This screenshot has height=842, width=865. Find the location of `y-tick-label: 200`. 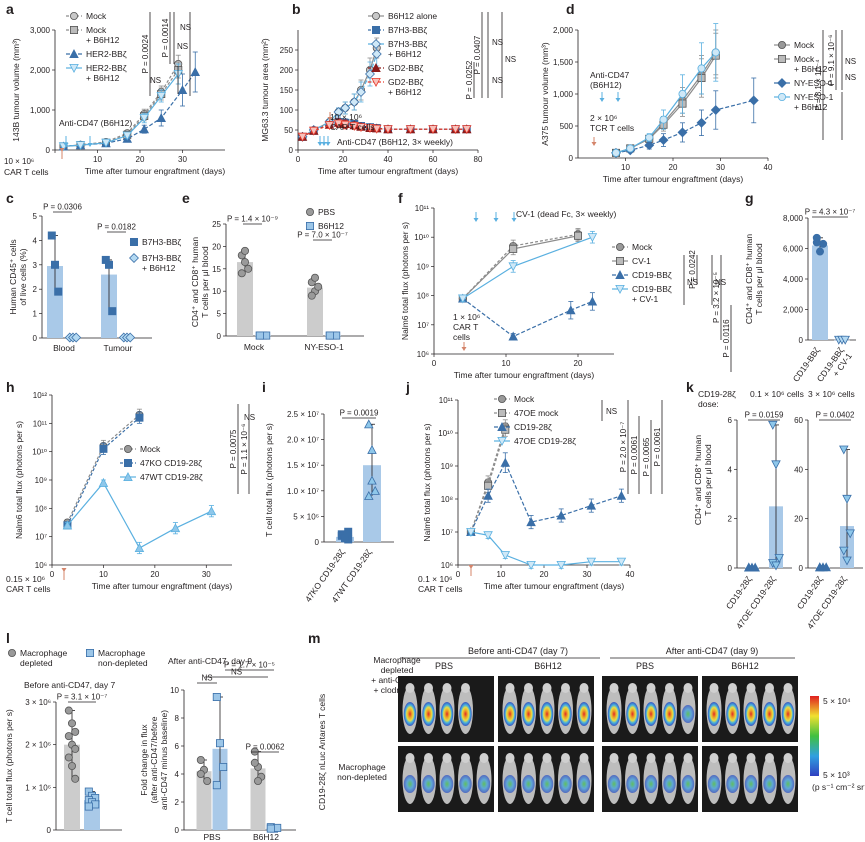

y-tick-label: 200 is located at coordinates (287, 70).